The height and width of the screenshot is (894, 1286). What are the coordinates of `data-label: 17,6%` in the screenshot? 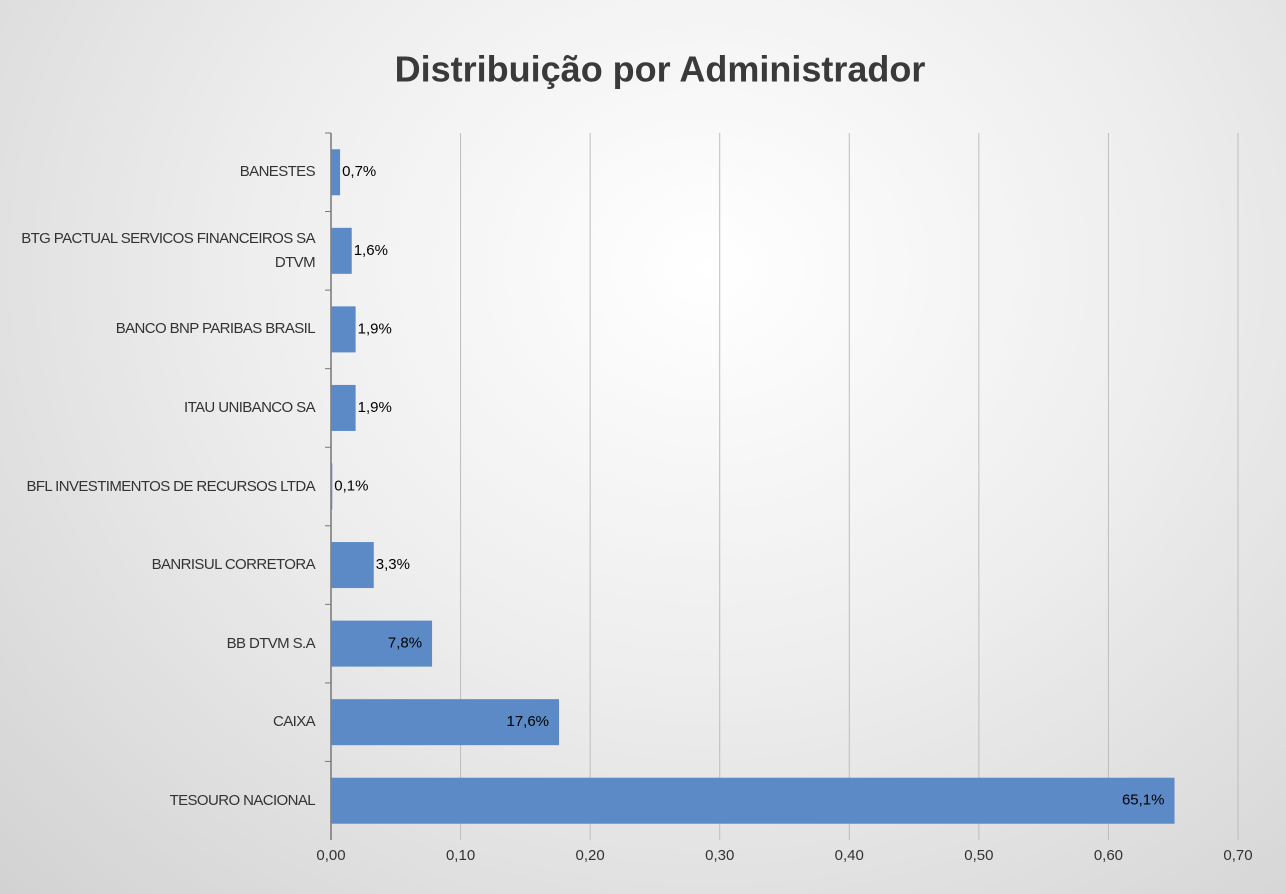 It's located at (527, 721).